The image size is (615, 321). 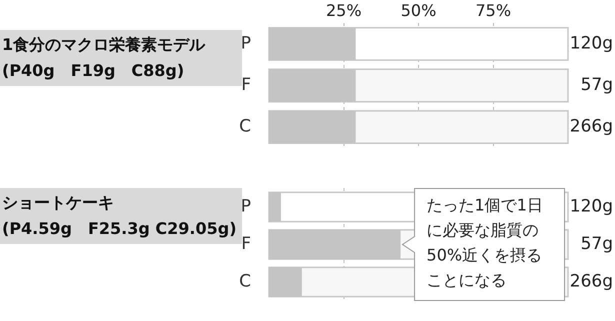 I want to click on text: 1食分のマクロ栄養素モデル (P40g F19g C88g), so click(x=122, y=58).